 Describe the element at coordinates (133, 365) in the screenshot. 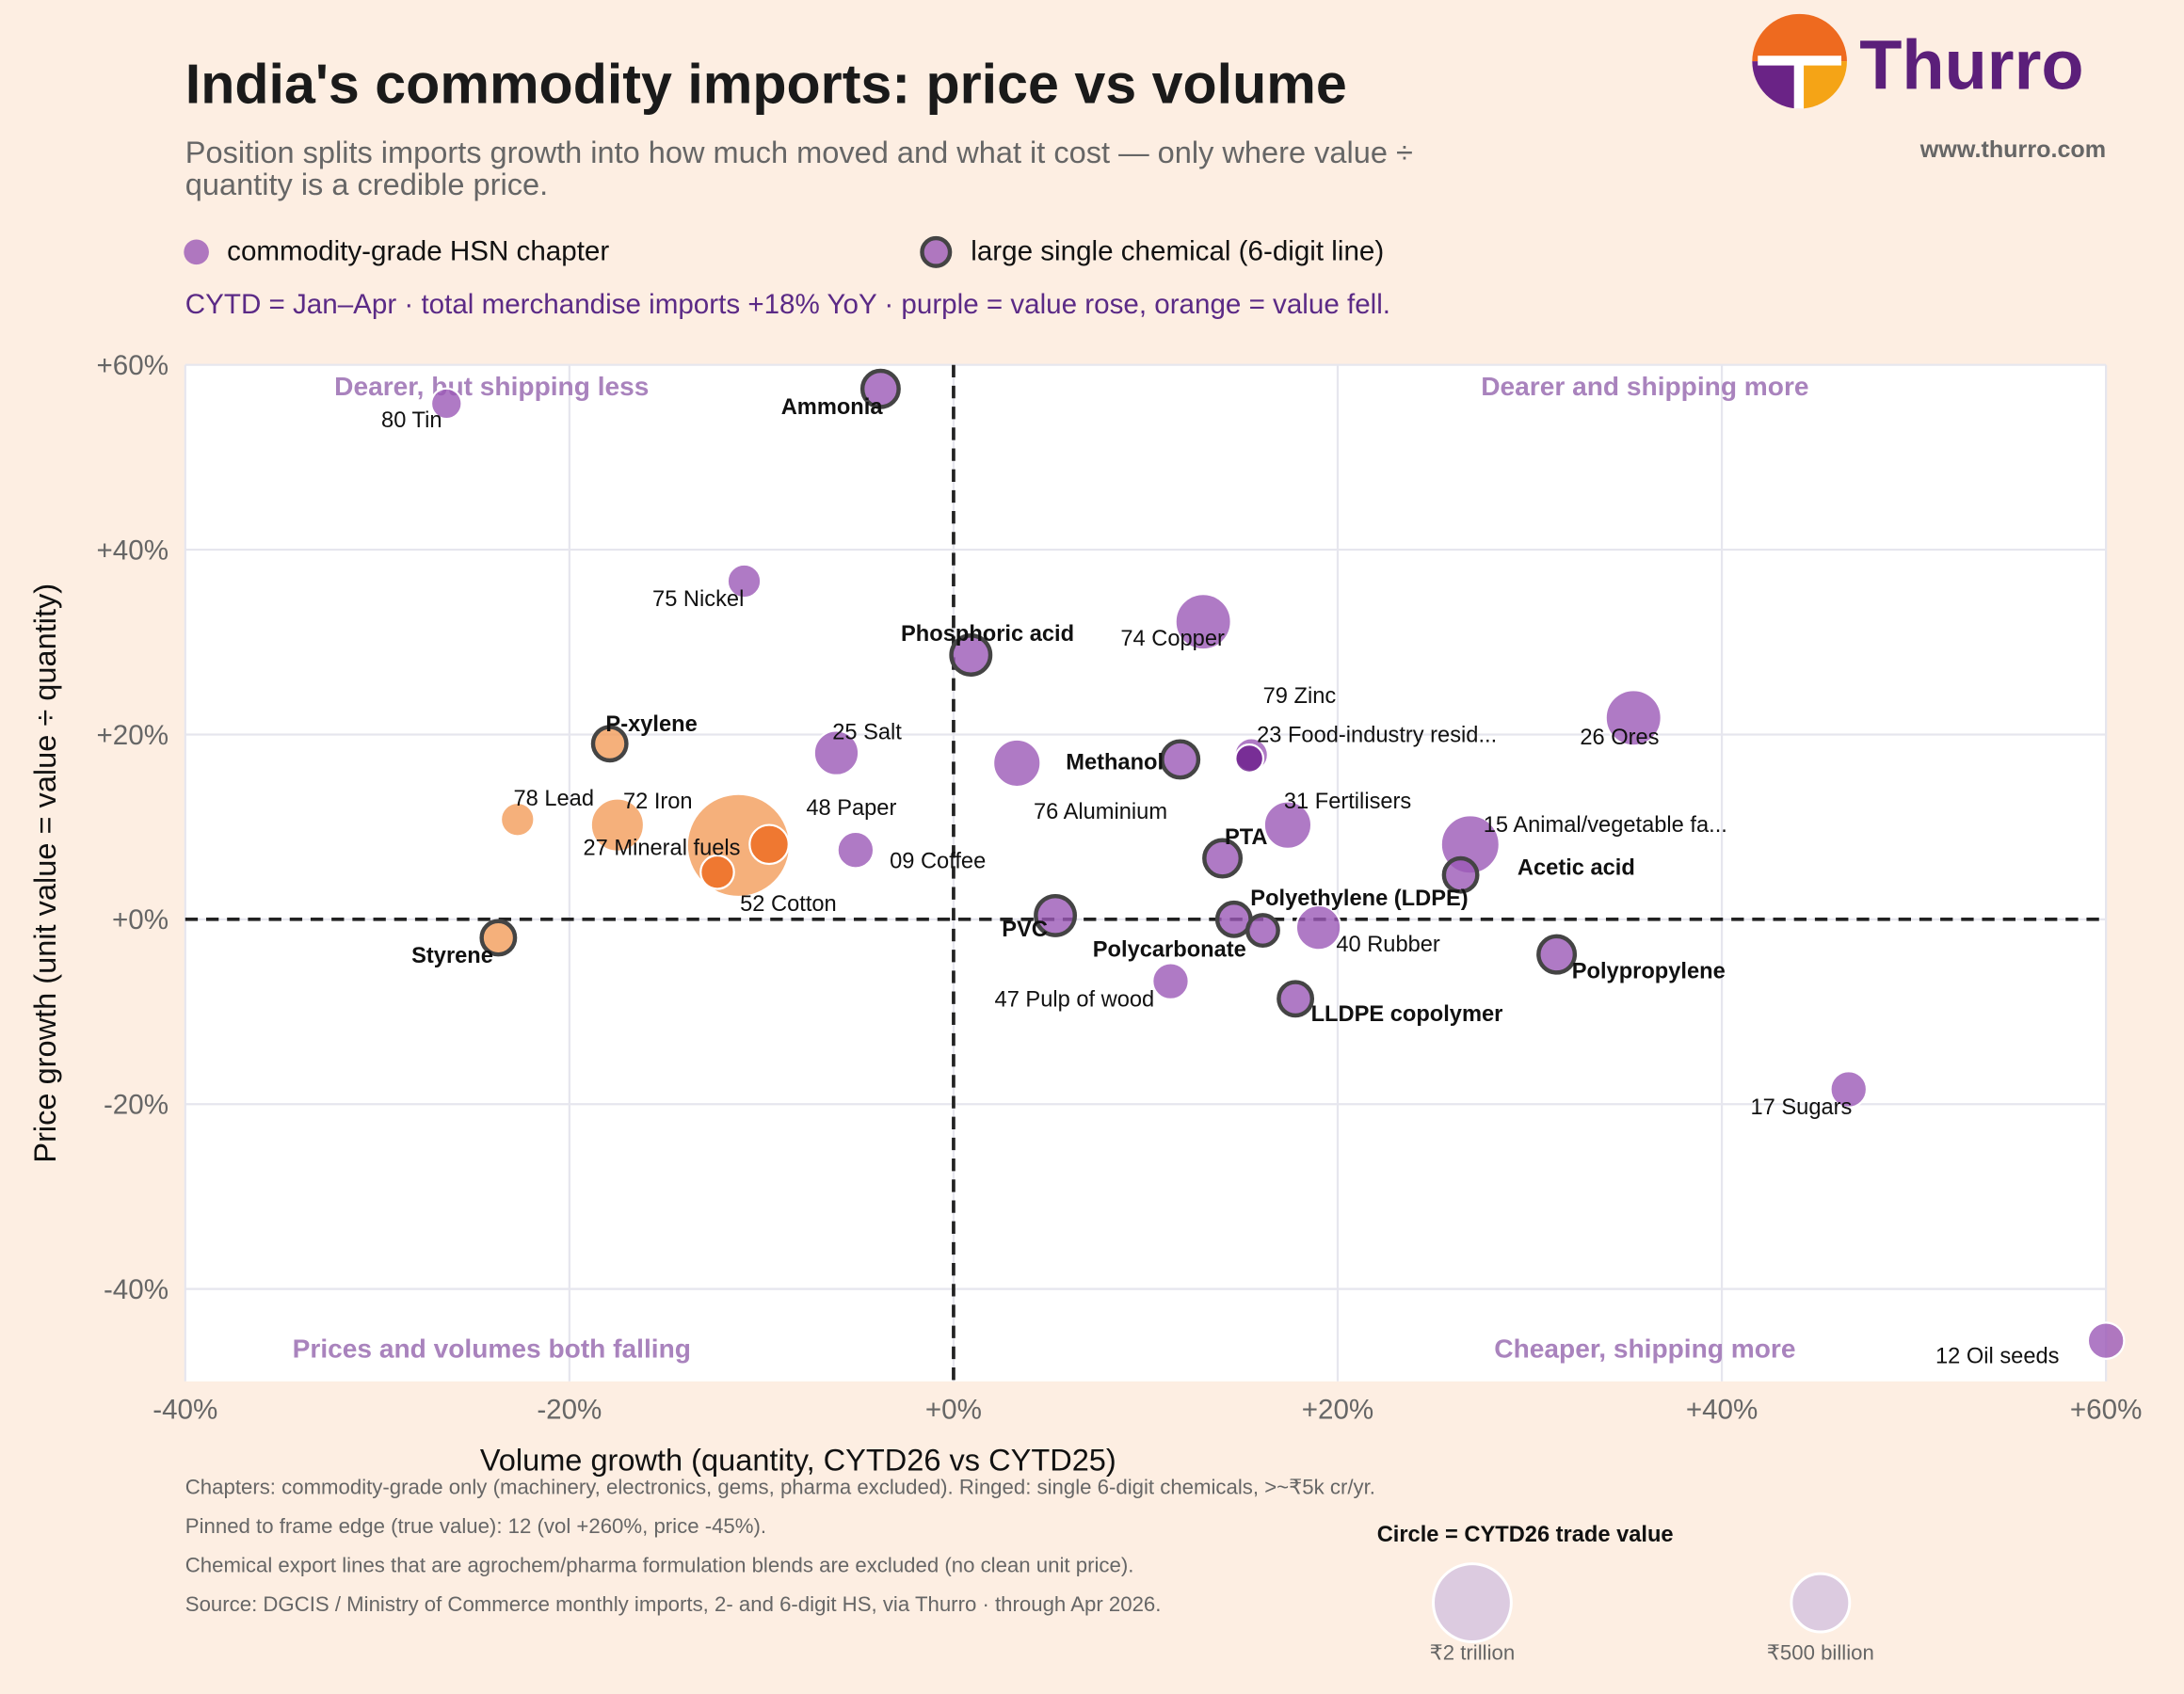

I see `y-tick-label: +60%` at that location.